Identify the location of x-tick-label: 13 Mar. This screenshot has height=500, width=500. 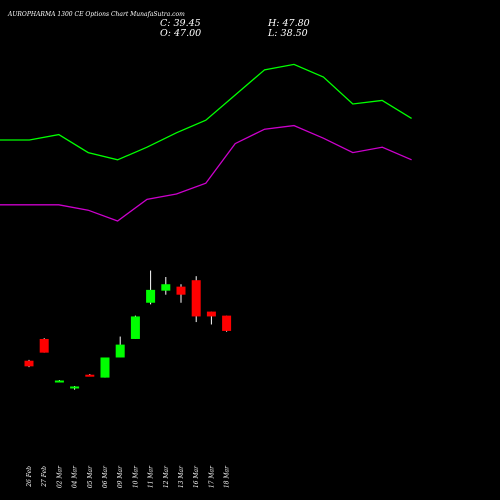
(181, 476).